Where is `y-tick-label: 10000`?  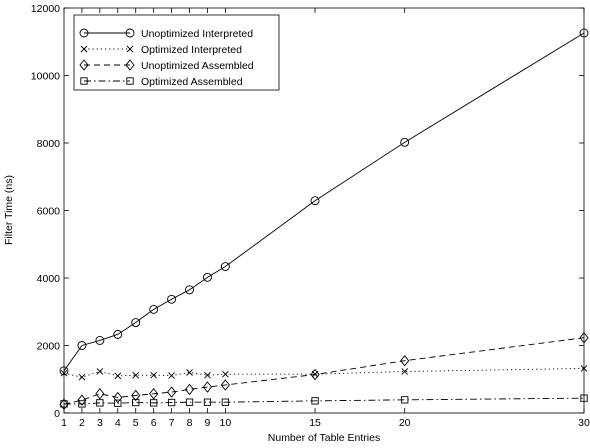 y-tick-label: 10000 is located at coordinates (45, 77).